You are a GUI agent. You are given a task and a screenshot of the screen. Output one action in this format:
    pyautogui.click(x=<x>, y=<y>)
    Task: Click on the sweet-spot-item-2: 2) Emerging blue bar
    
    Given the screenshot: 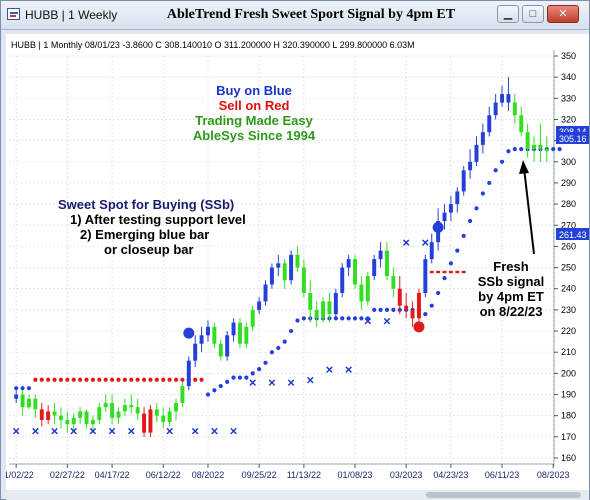 What is the action you would take?
    pyautogui.click(x=144, y=234)
    